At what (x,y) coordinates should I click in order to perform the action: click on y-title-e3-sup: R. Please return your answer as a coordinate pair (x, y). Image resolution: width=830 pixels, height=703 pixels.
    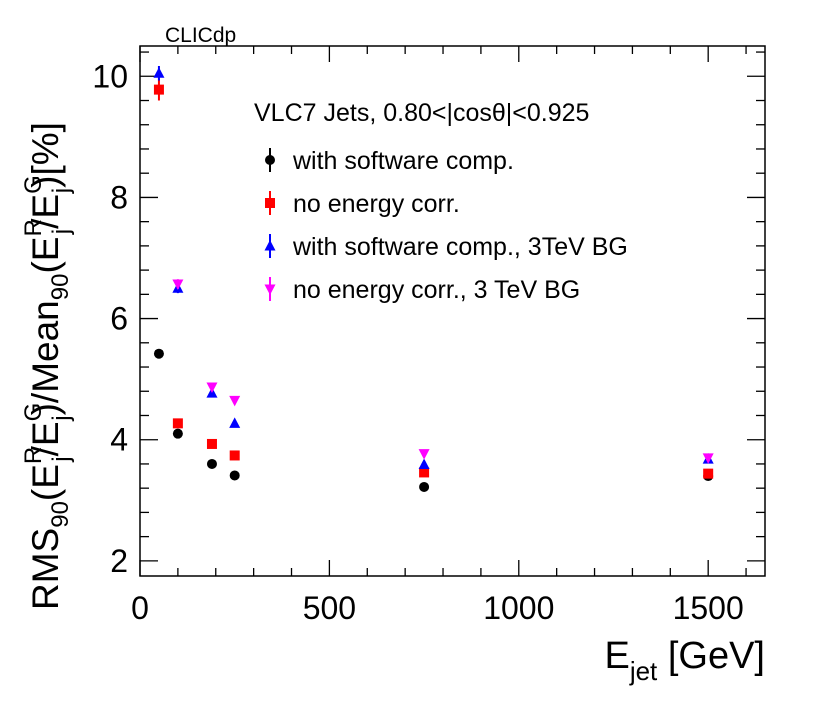
    Looking at the image, I should click on (33, 227).